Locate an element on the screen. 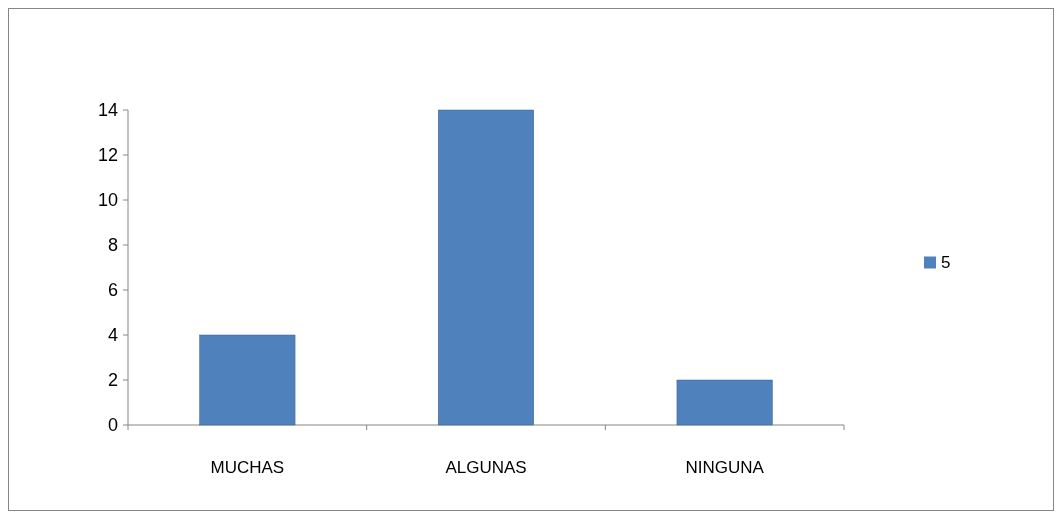  y-tick-label: 12 is located at coordinates (107, 155).